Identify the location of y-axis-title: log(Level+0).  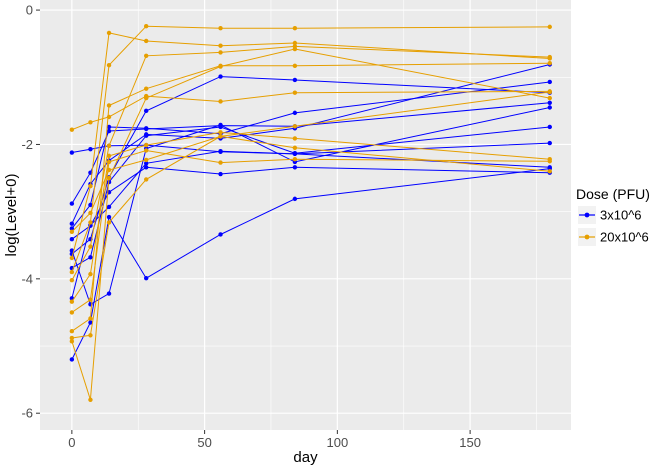
(11, 215).